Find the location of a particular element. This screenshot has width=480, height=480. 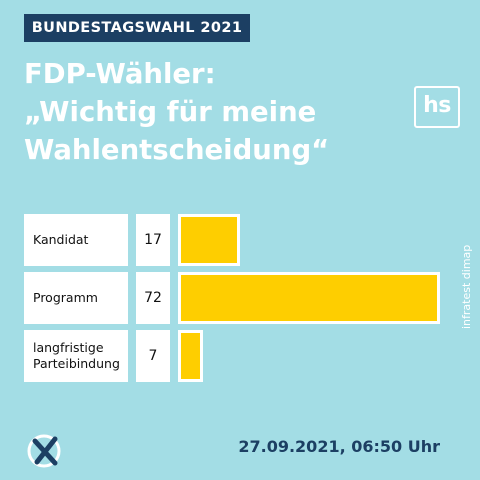

category-label: Programm is located at coordinates (76, 298).